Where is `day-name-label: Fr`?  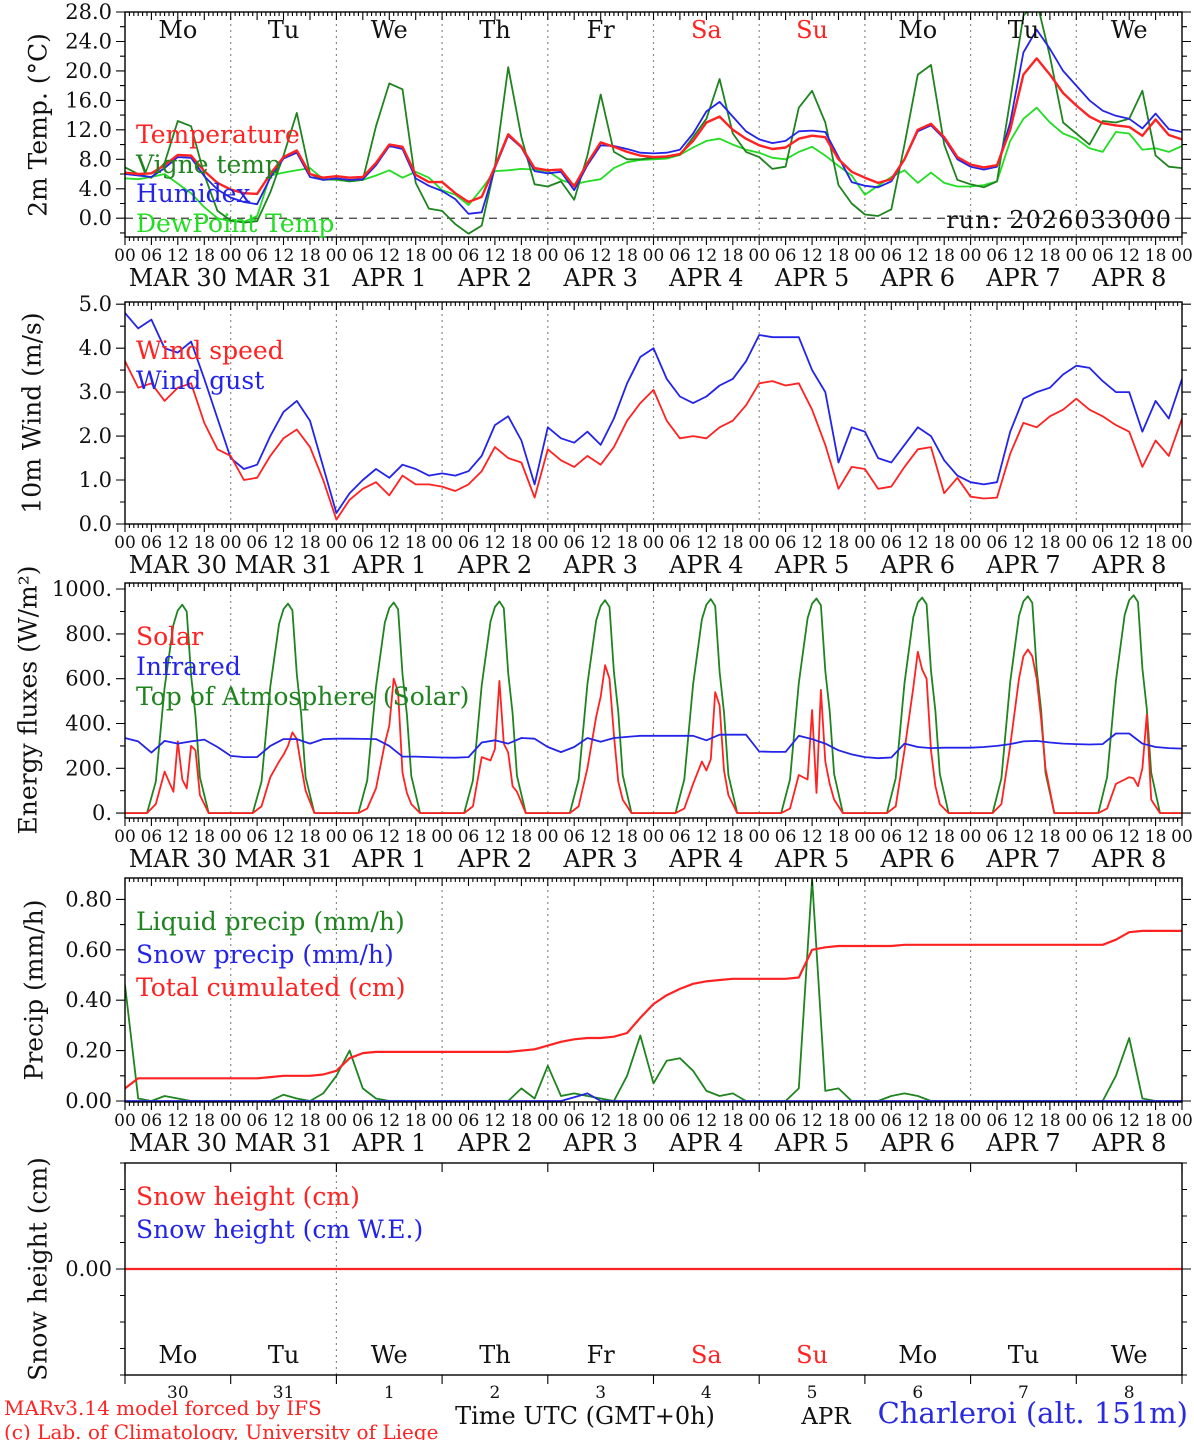 day-name-label: Fr is located at coordinates (601, 1355).